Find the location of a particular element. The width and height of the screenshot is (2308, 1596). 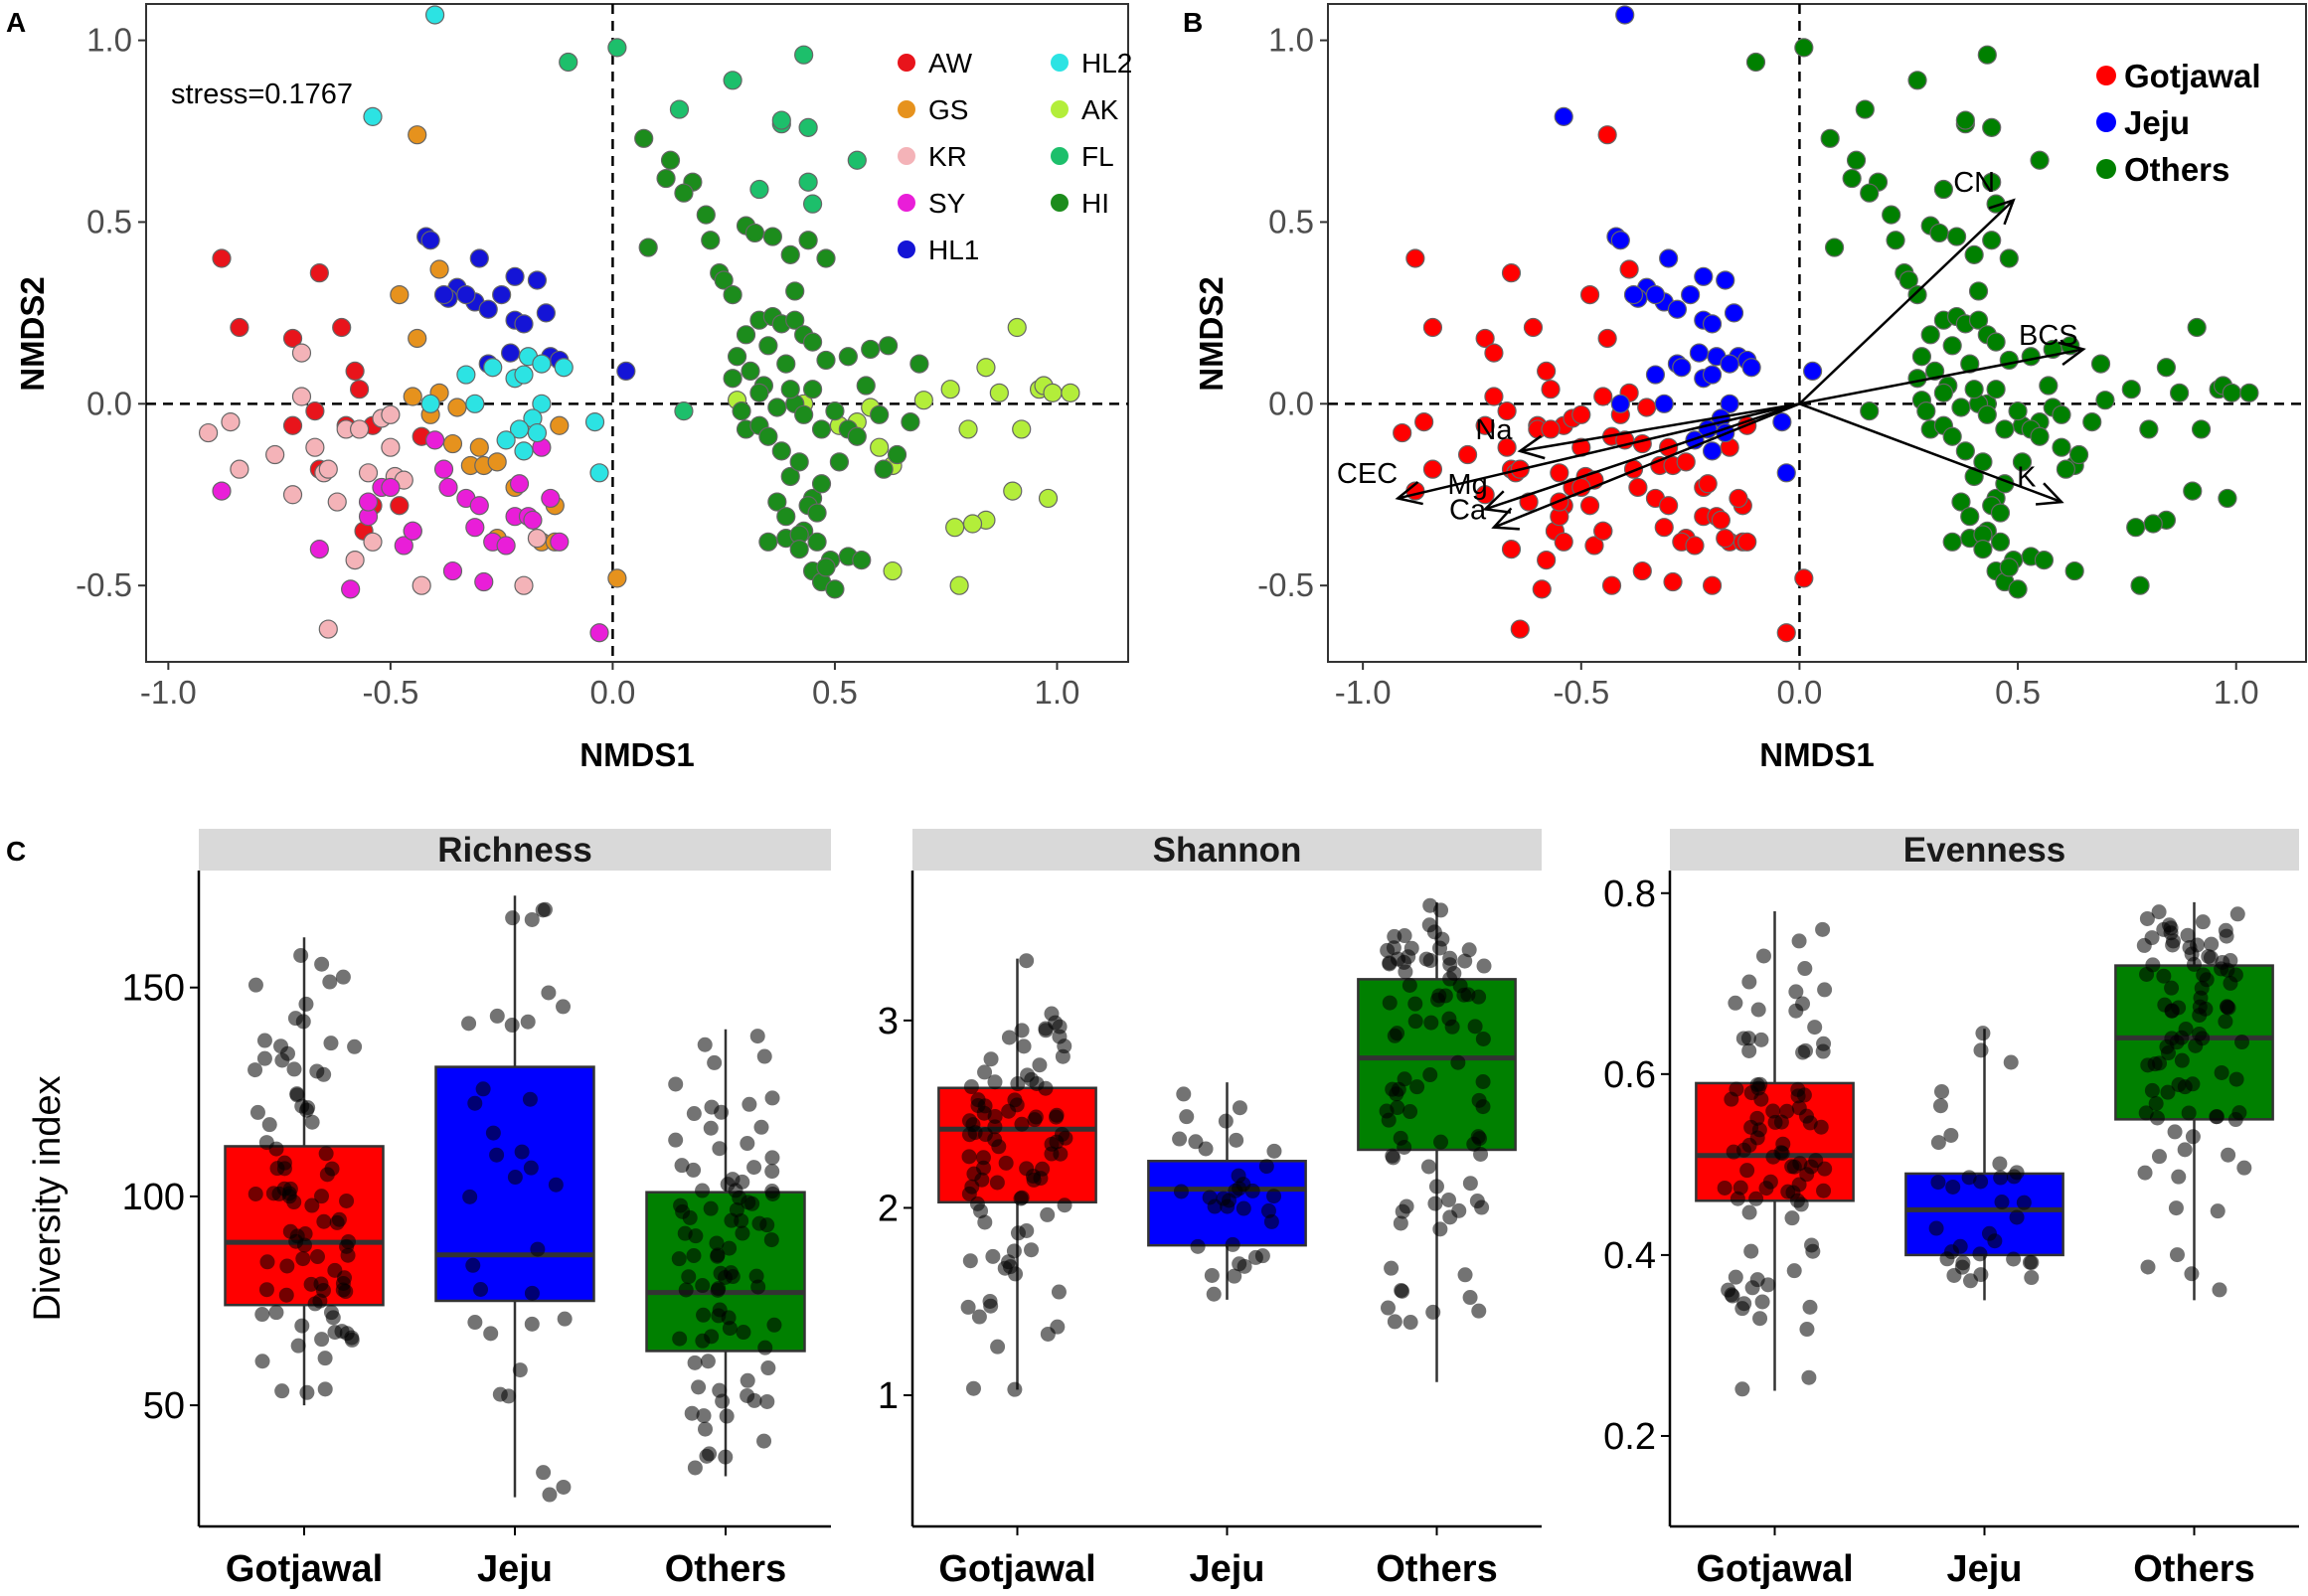

vector-na: Na is located at coordinates (1637, 431).